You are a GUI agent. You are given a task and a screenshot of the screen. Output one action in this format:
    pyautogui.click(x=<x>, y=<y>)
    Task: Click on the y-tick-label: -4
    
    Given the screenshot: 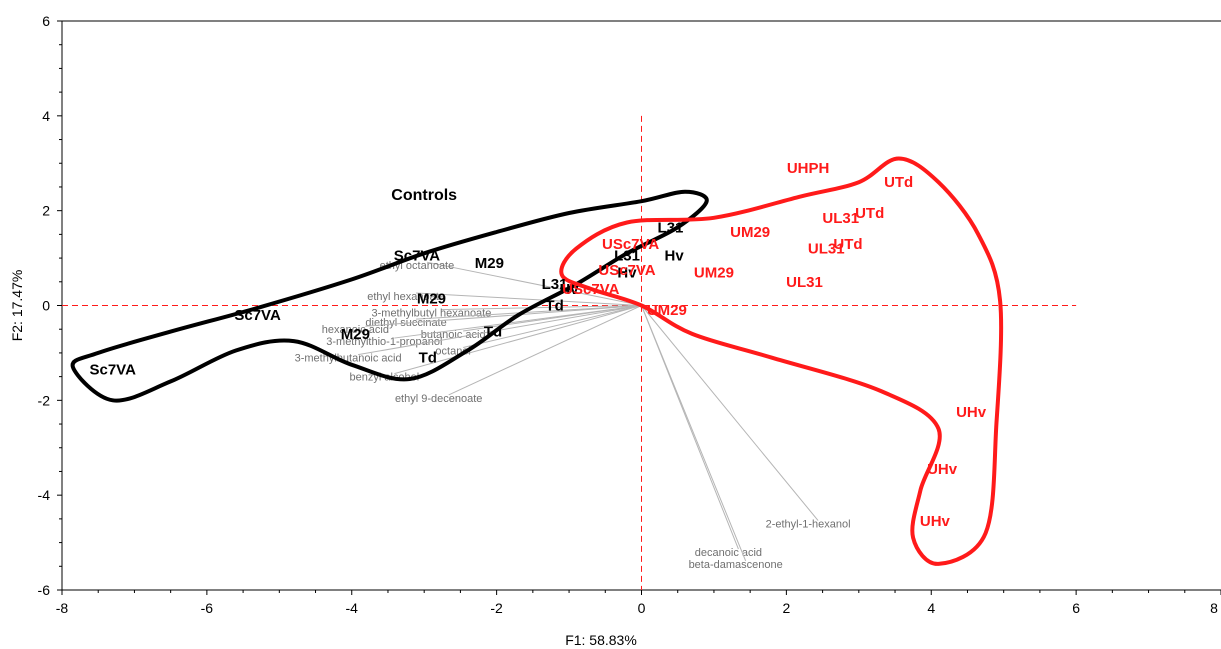 What is the action you would take?
    pyautogui.click(x=44, y=495)
    